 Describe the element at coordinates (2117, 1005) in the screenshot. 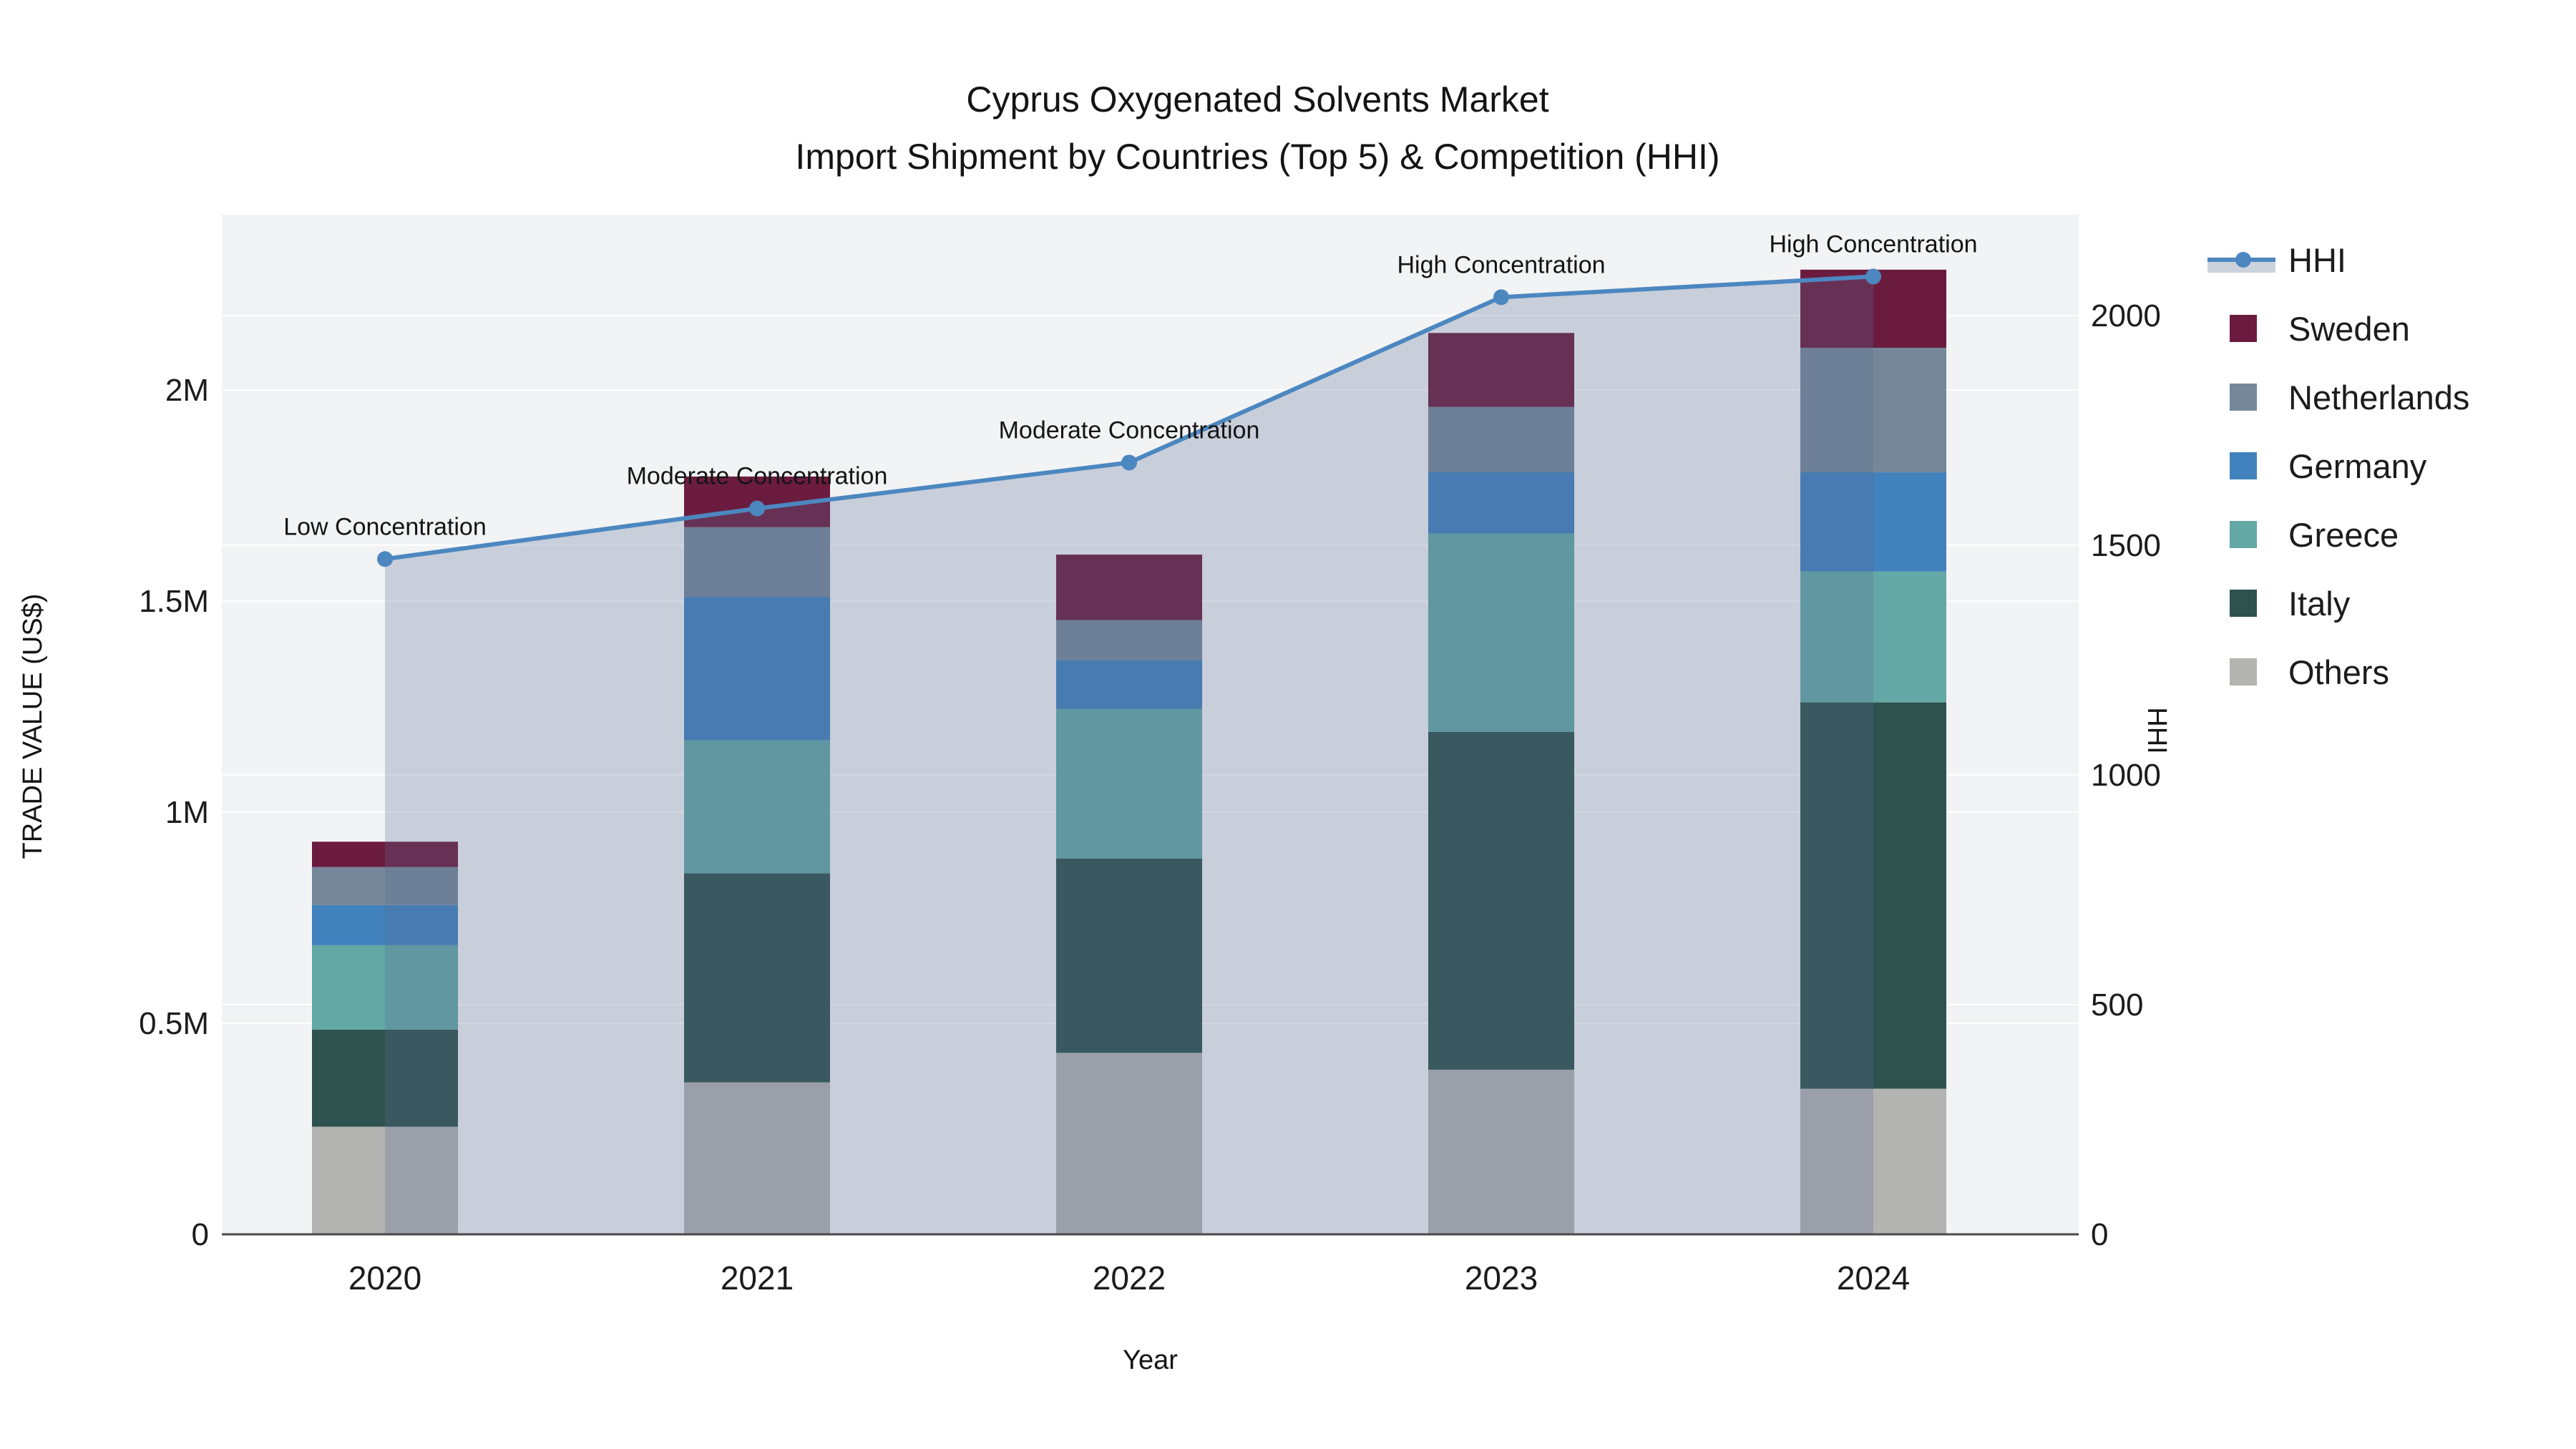

I see `y-right-tick-500: 500` at that location.